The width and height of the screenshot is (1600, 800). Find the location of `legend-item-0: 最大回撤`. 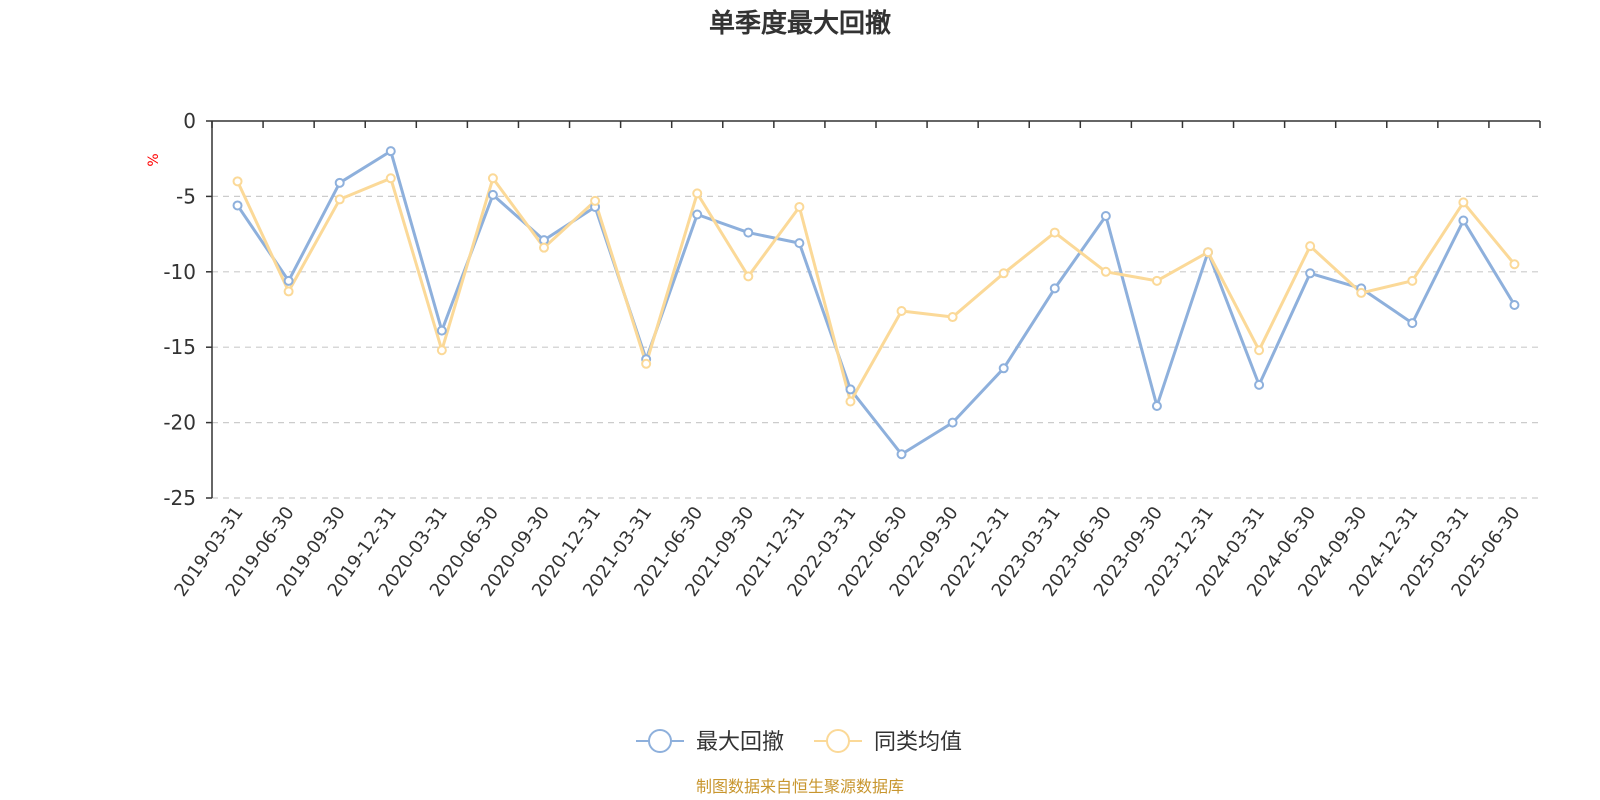

legend-item-0: 最大回撤 is located at coordinates (710, 742).